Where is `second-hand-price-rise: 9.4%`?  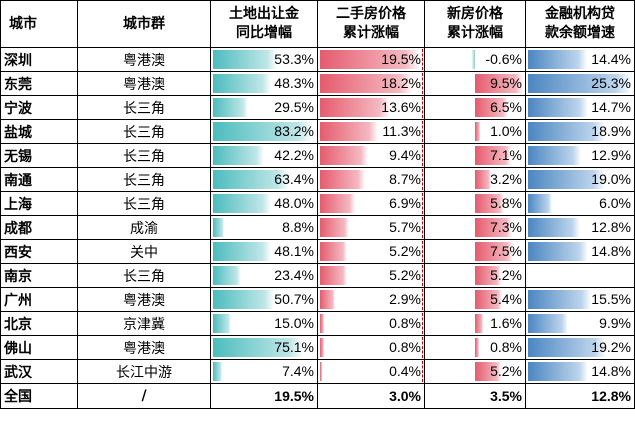 second-hand-price-rise: 9.4% is located at coordinates (371, 155).